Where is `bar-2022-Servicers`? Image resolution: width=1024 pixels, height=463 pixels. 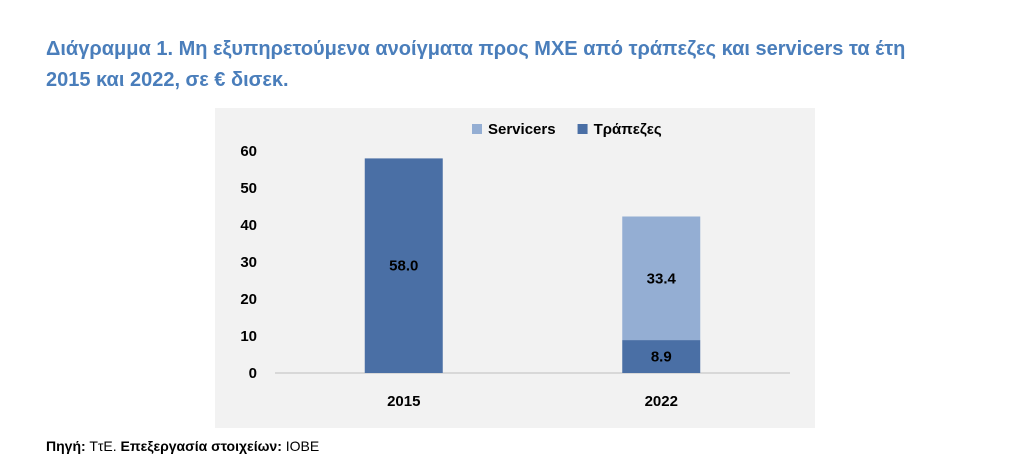 bar-2022-Servicers is located at coordinates (661, 278).